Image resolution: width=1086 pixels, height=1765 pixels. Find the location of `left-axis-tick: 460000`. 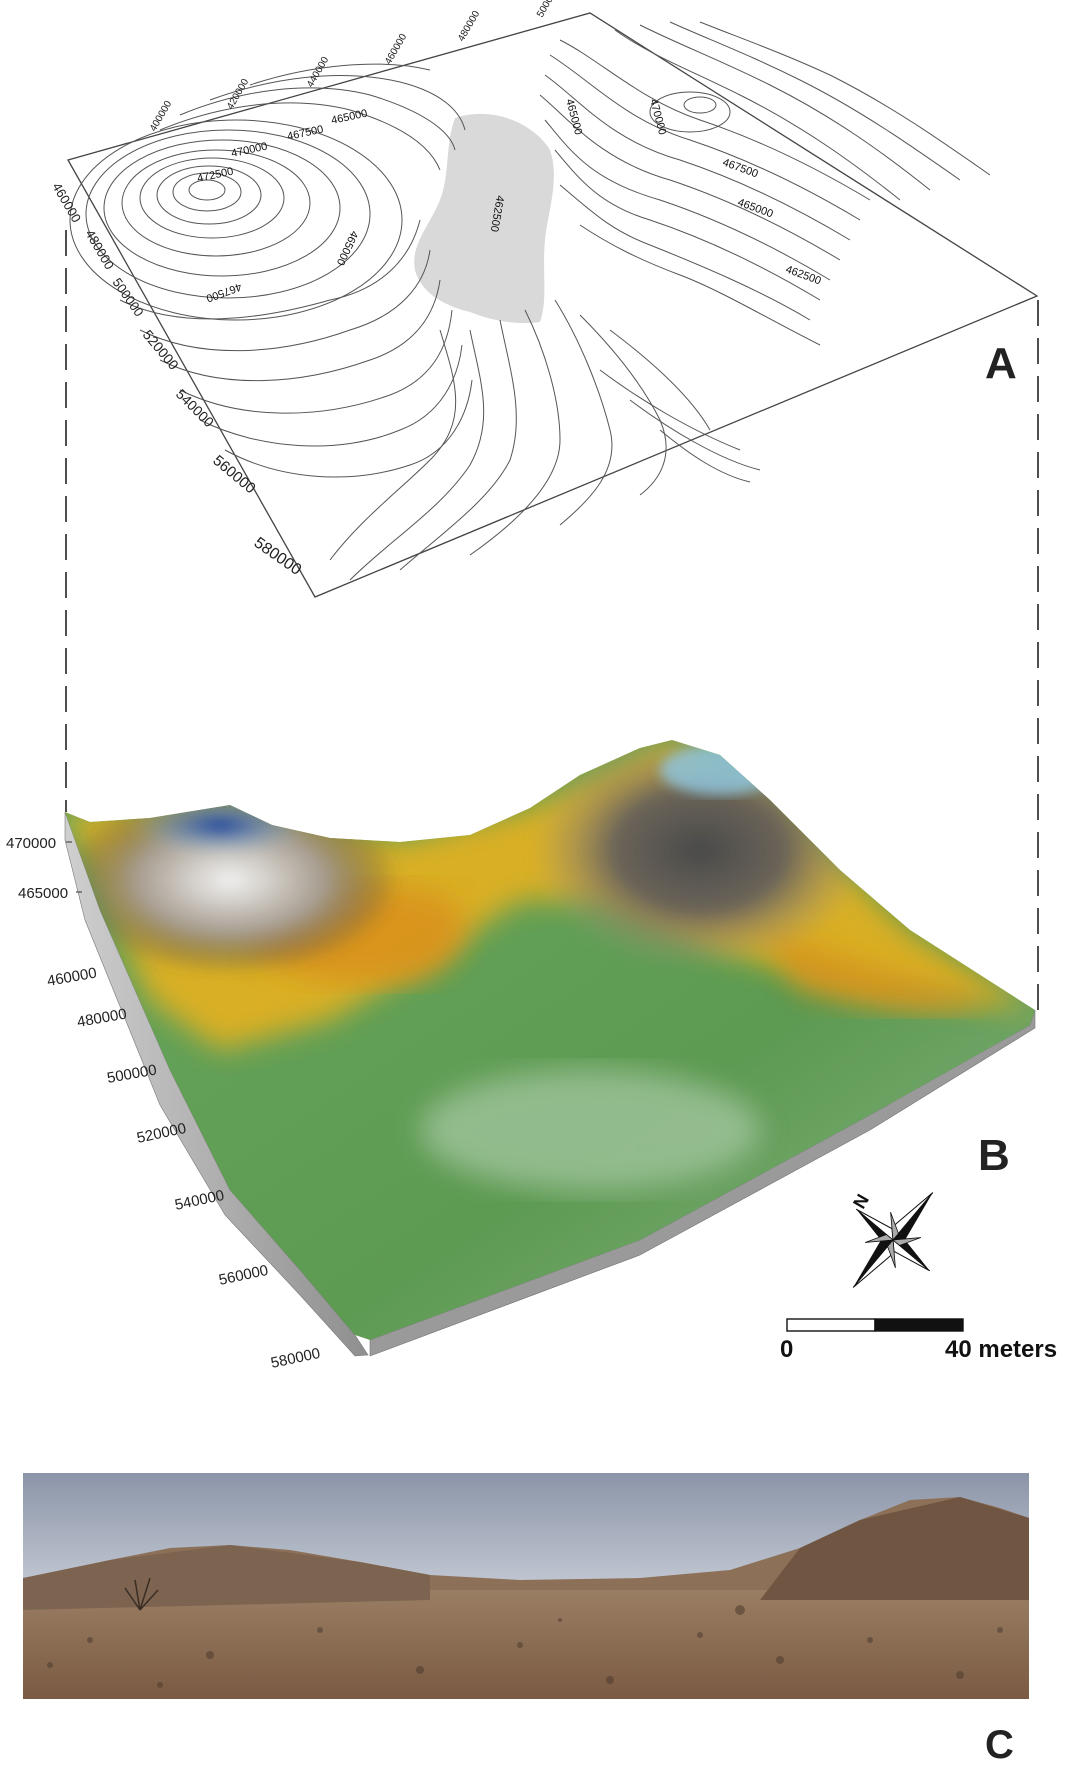

left-axis-tick: 460000 is located at coordinates (72, 977).